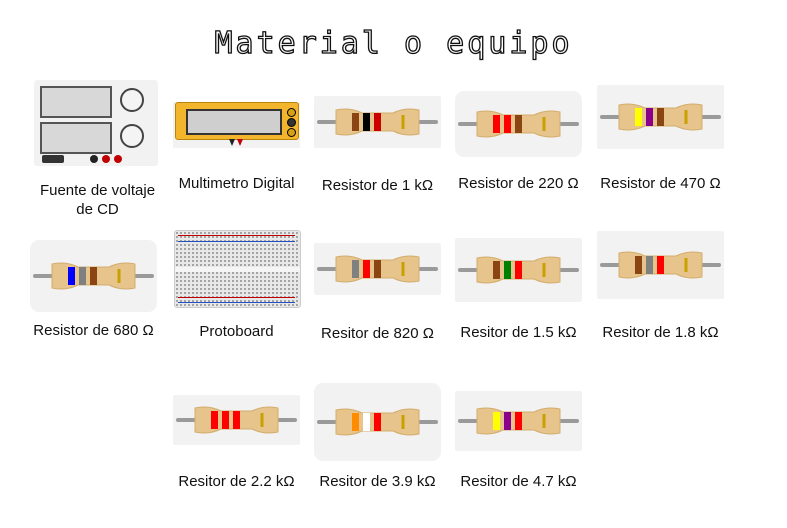 The image size is (787, 528). Describe the element at coordinates (97, 200) in the screenshot. I see `item-label: Fuente de voltaje de CD` at that location.